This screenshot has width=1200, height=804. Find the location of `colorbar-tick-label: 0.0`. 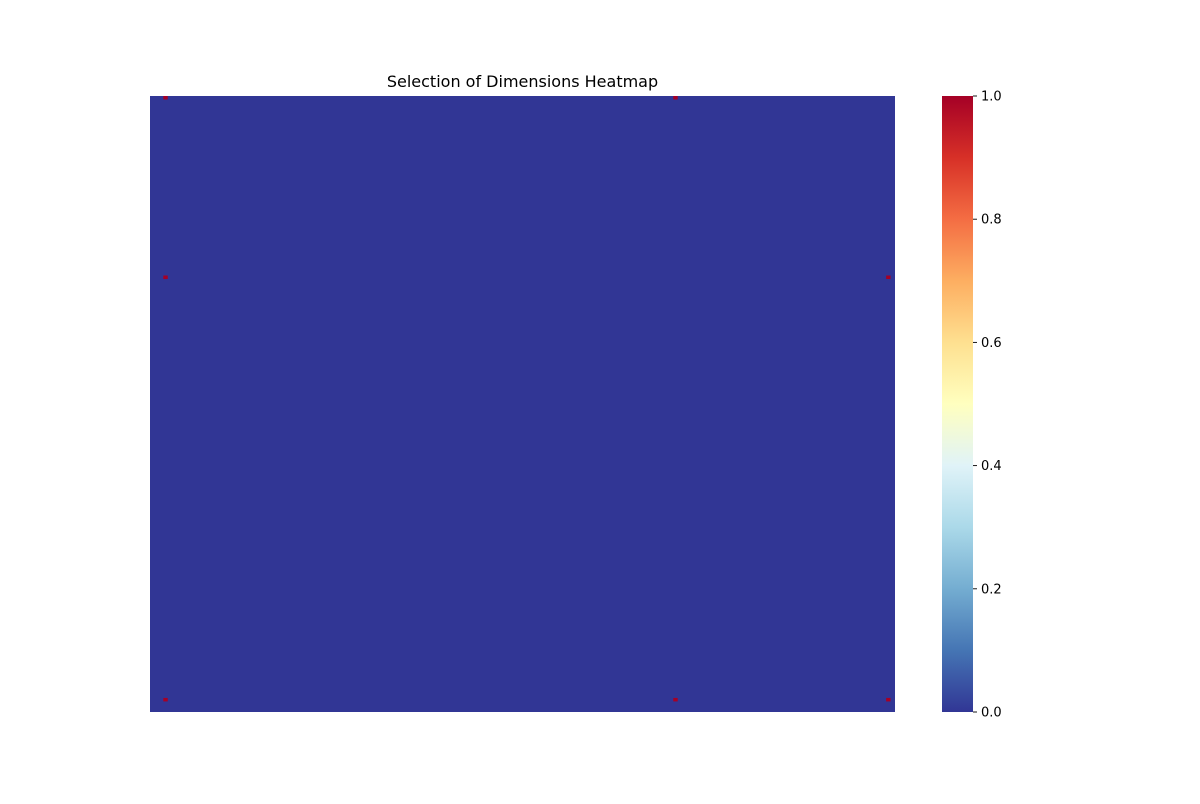

colorbar-tick-label: 0.0 is located at coordinates (991, 713).